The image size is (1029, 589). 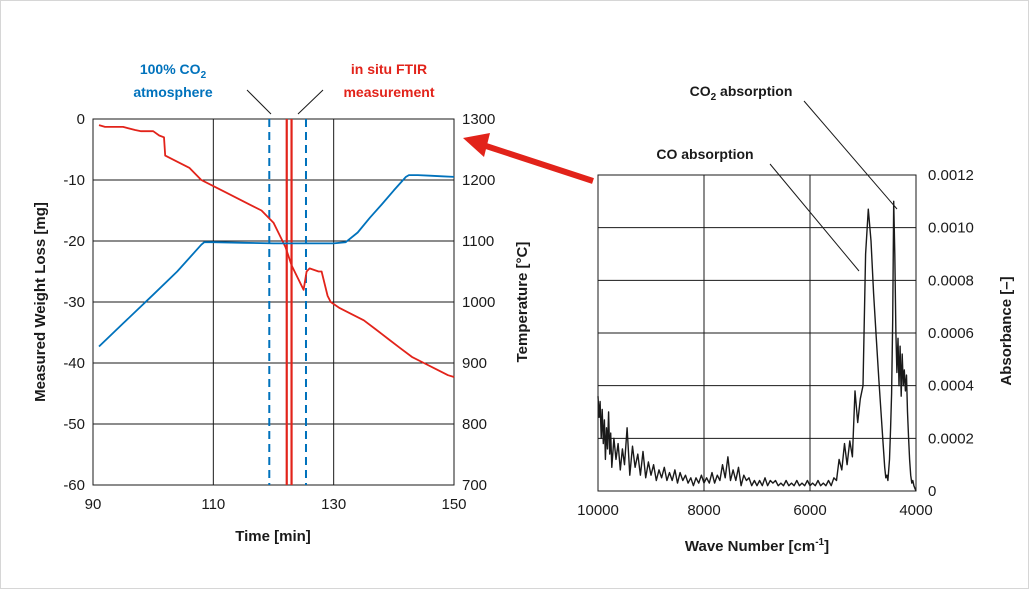 I want to click on co2-absorption-end: absorption, so click(x=754, y=91).